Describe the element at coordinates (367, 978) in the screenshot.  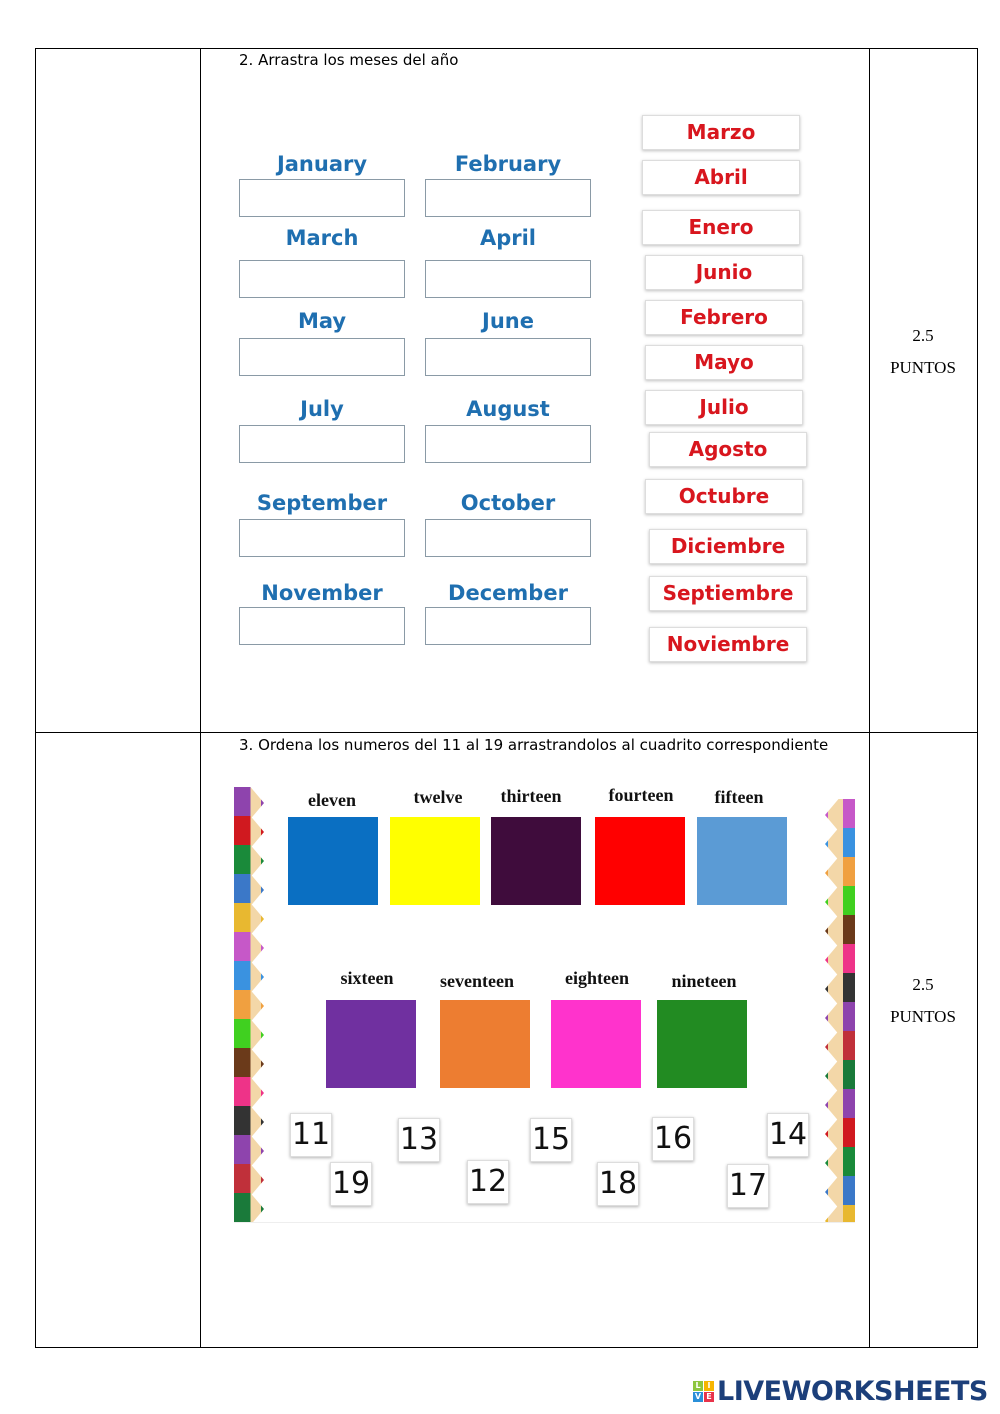
I see `number-word-label: sixteen` at that location.